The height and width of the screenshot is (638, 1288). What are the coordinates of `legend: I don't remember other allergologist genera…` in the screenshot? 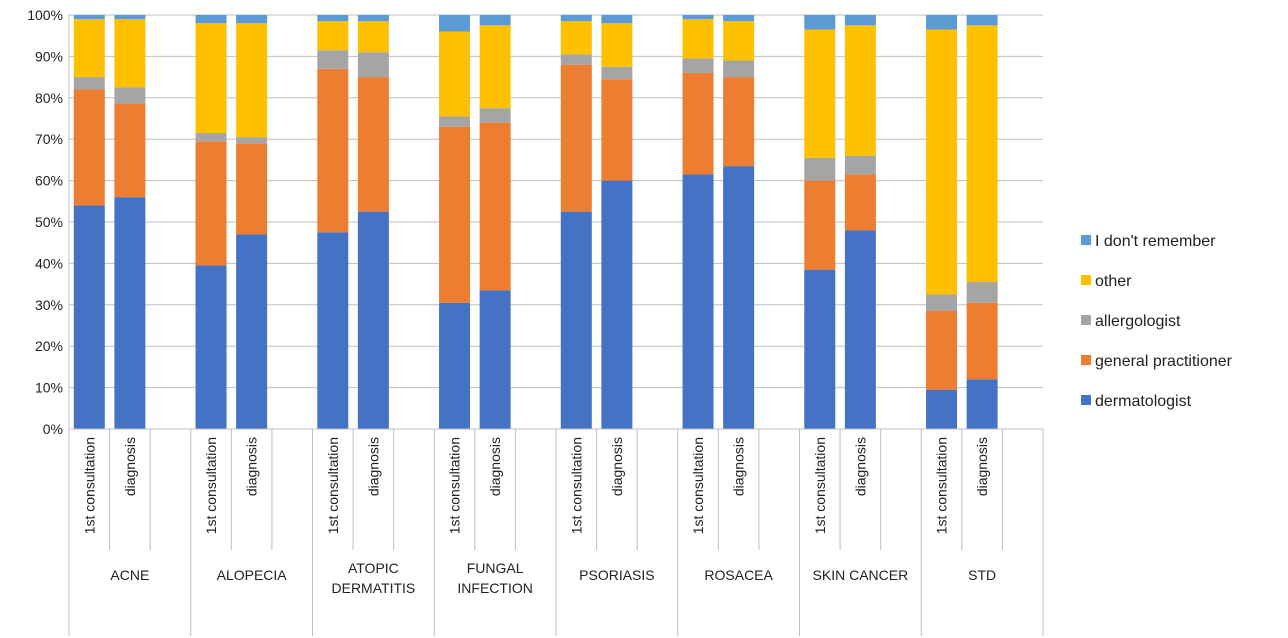 It's located at (1157, 321).